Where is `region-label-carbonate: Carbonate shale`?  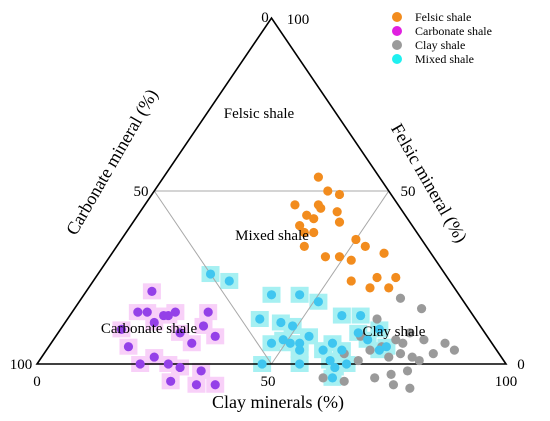
region-label-carbonate: Carbonate shale is located at coordinates (149, 329).